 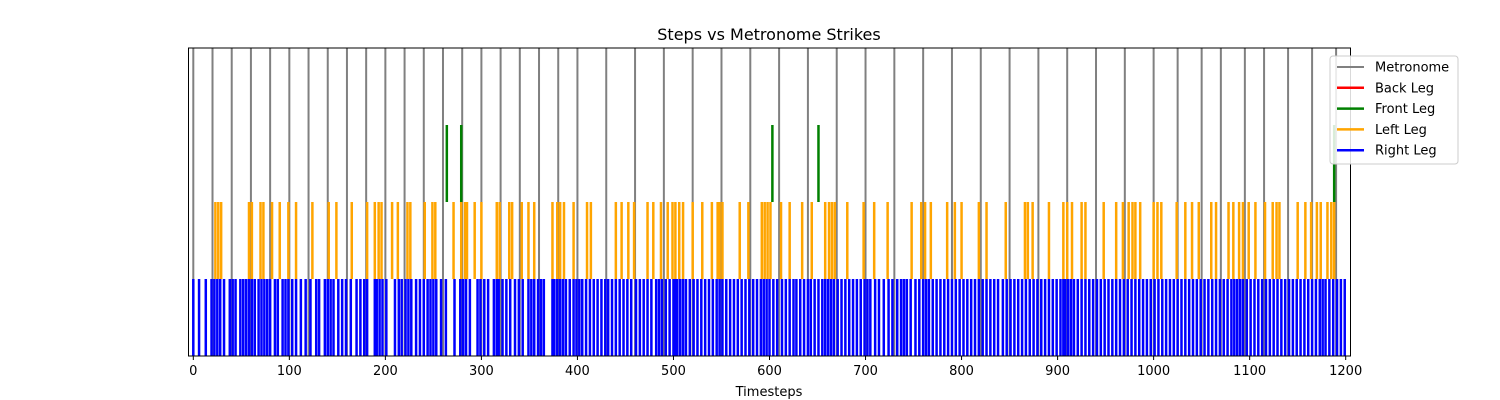 What do you see at coordinates (865, 371) in the screenshot?
I see `x-tick-label-700: 700` at bounding box center [865, 371].